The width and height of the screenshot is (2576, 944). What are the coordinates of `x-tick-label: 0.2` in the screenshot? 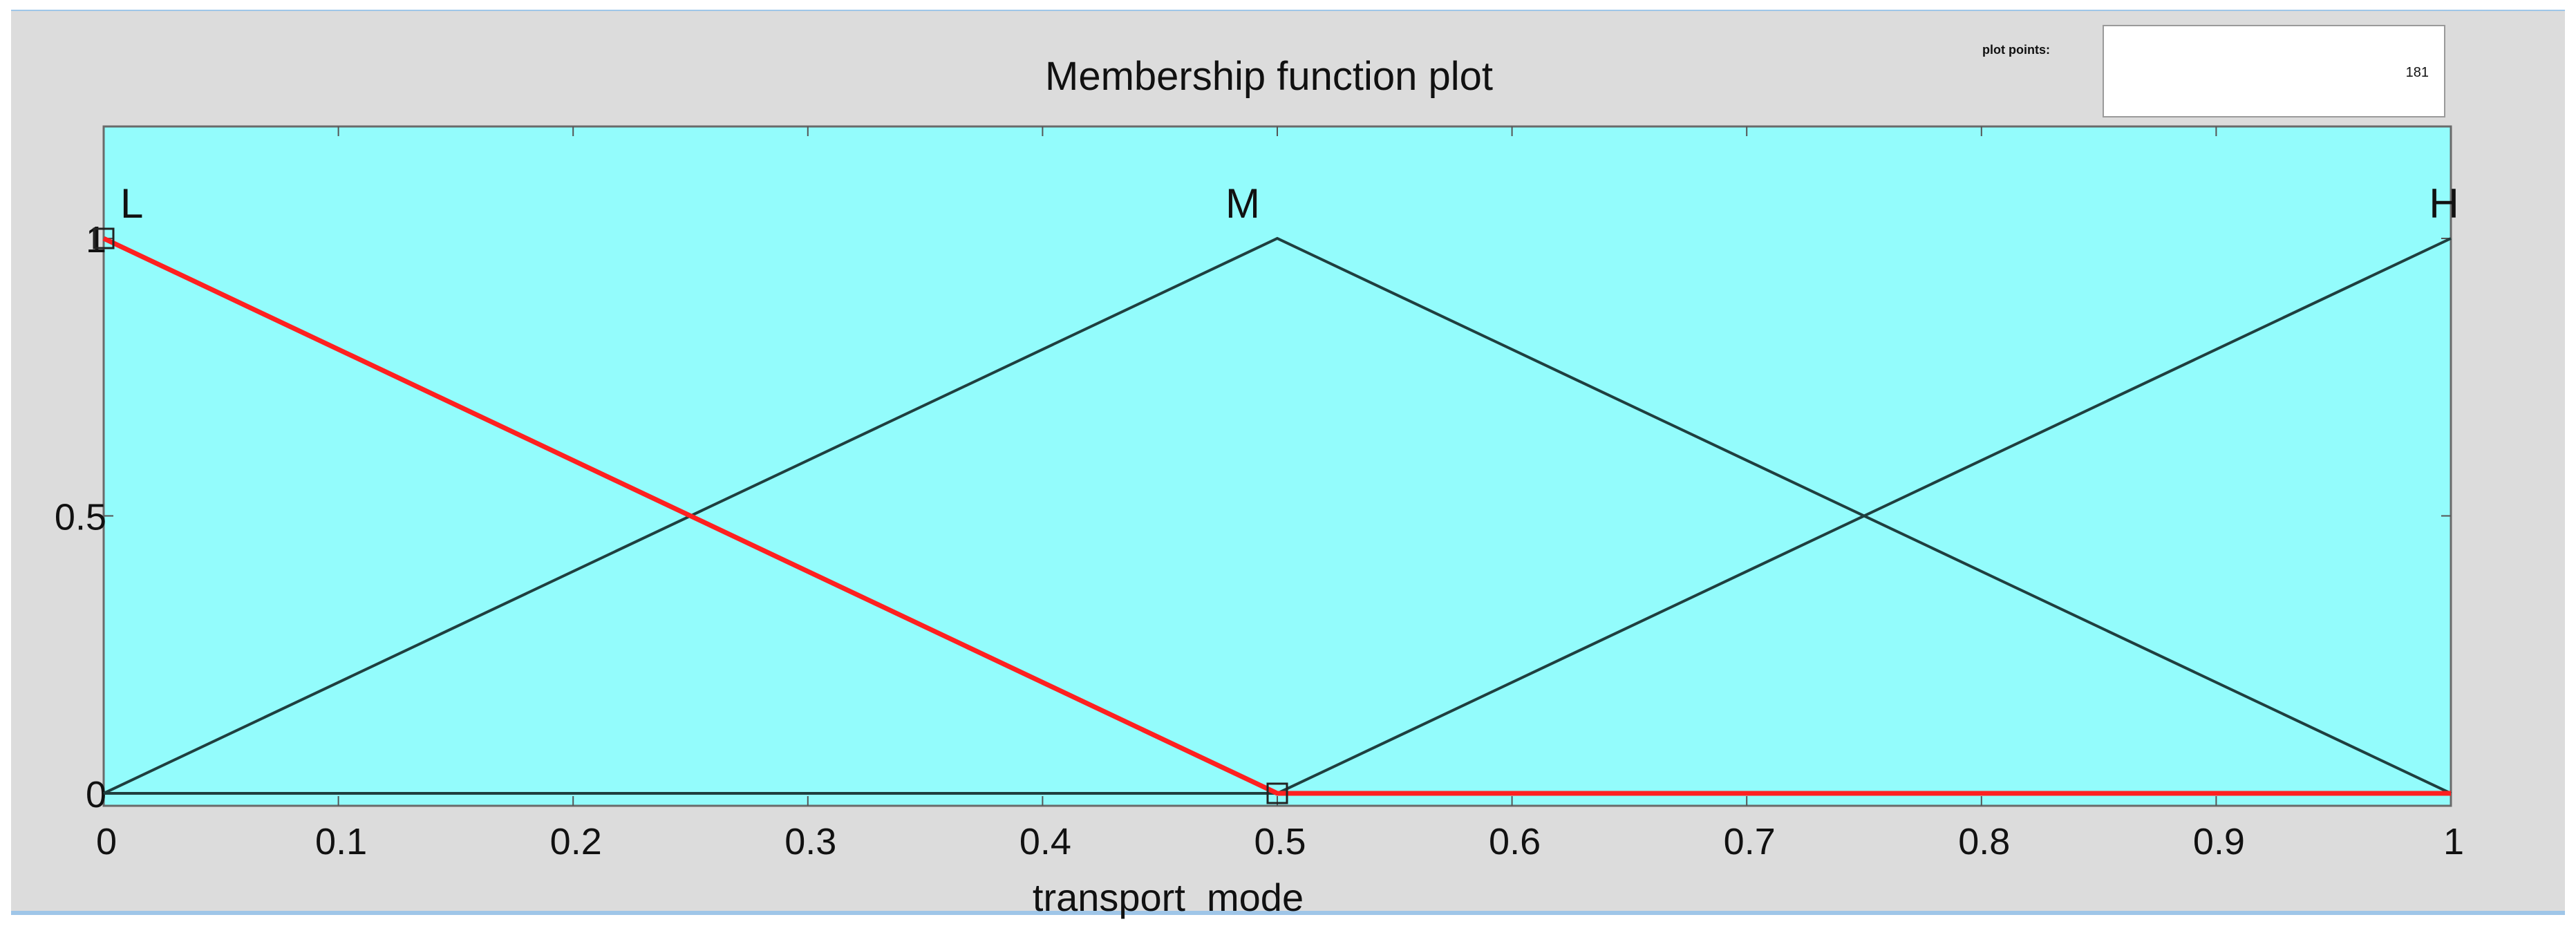 It's located at (576, 842).